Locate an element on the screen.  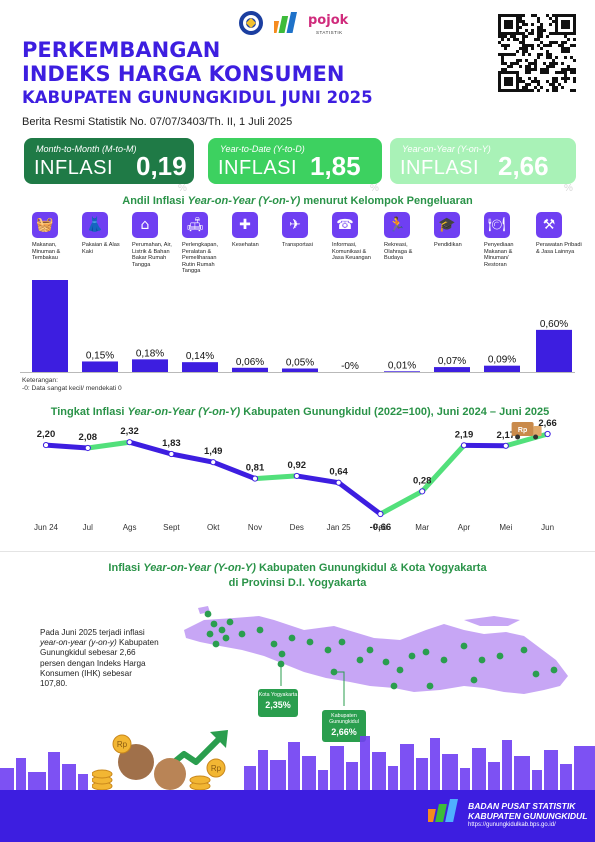
java-island-shape is located at coordinates (376, 655).